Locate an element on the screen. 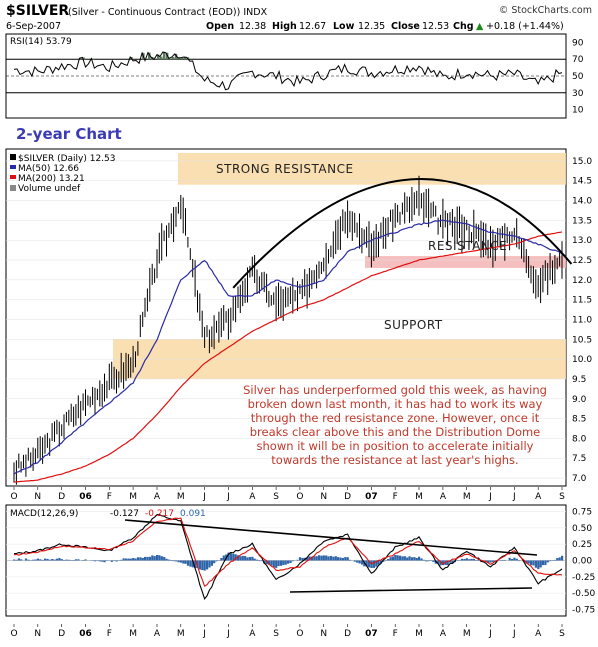 Image resolution: width=598 pixels, height=647 pixels. x-tick-label: M is located at coordinates (181, 634).